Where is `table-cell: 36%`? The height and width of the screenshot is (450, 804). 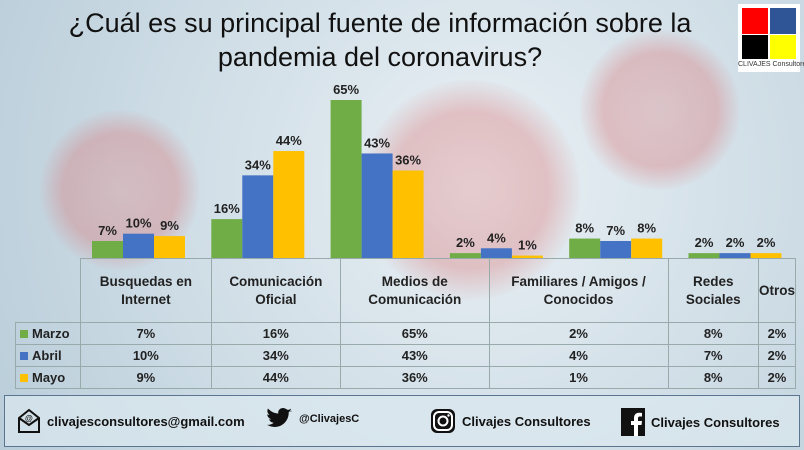
table-cell: 36% is located at coordinates (414, 377).